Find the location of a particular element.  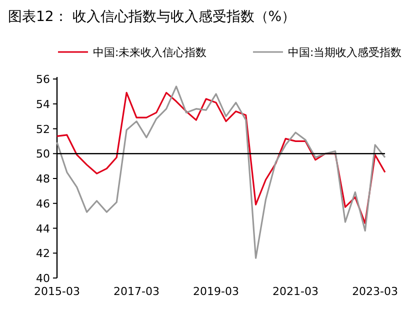

y-tick-label: 50 is located at coordinates (43, 154).